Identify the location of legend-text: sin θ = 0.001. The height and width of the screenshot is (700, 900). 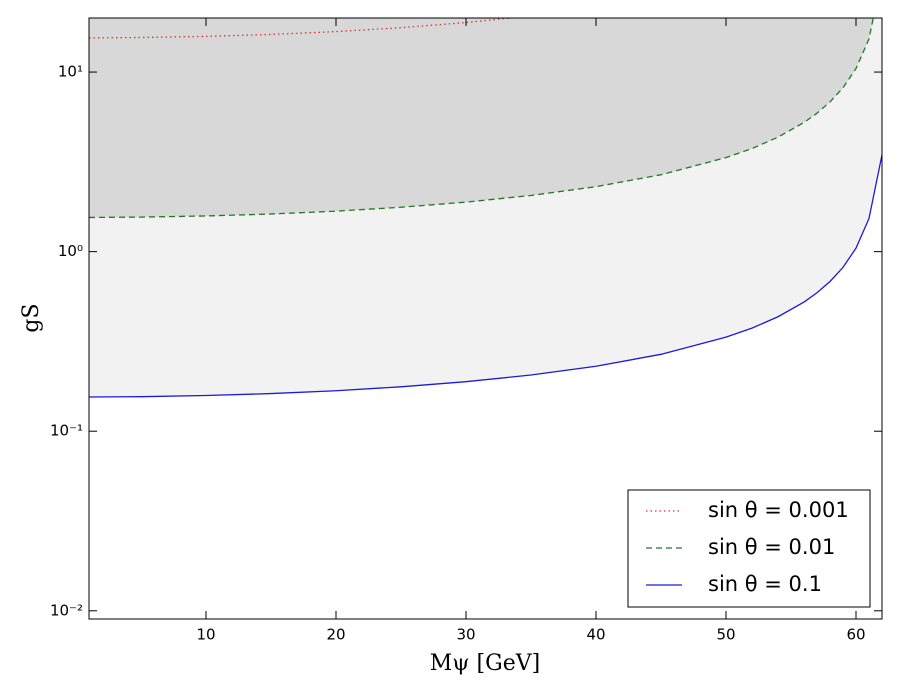
(778, 510).